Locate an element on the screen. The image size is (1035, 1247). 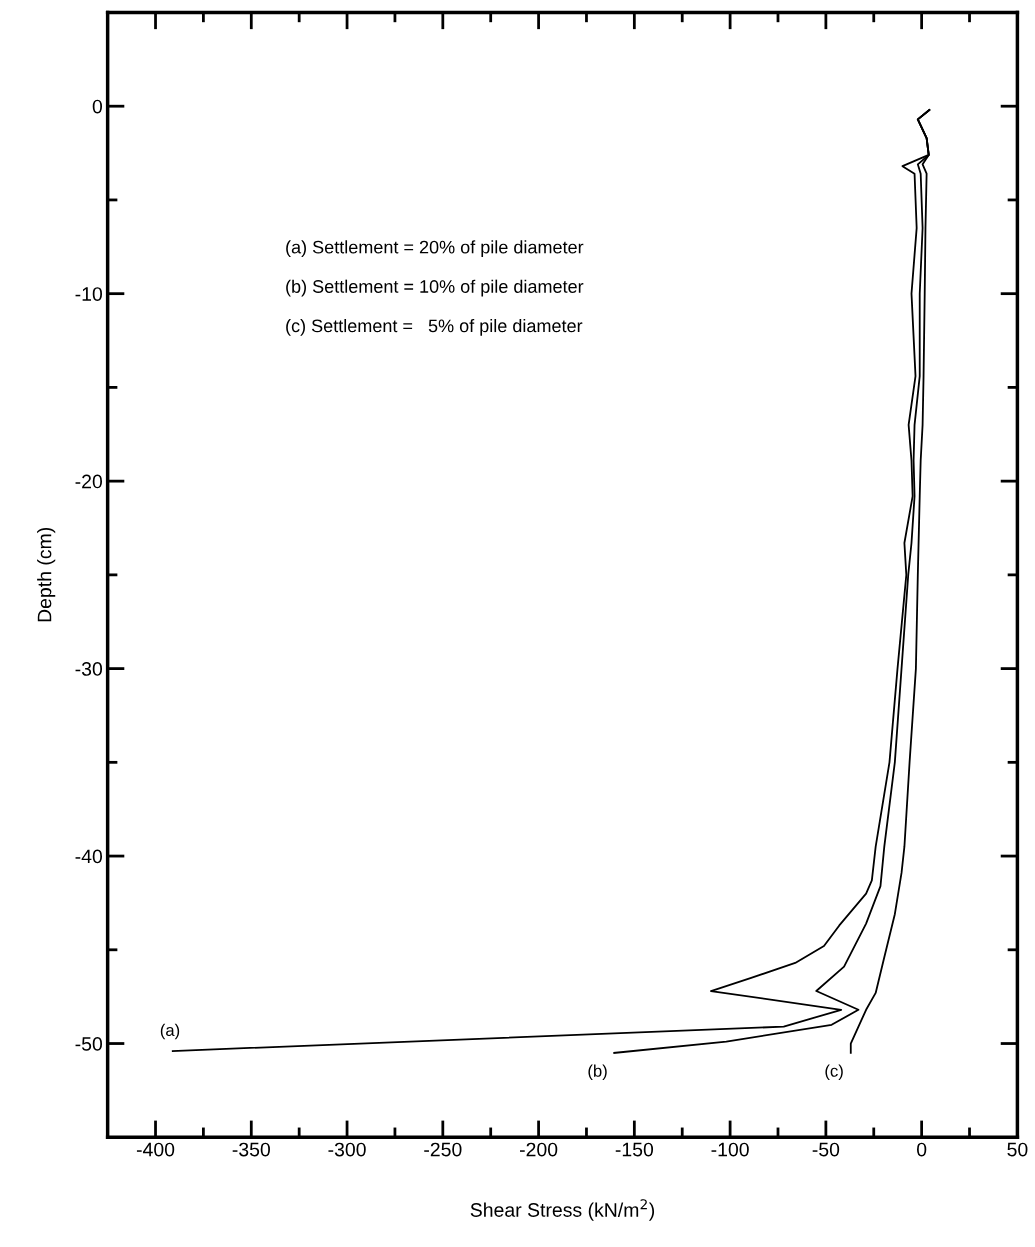
series-label: (a) is located at coordinates (170, 1031).